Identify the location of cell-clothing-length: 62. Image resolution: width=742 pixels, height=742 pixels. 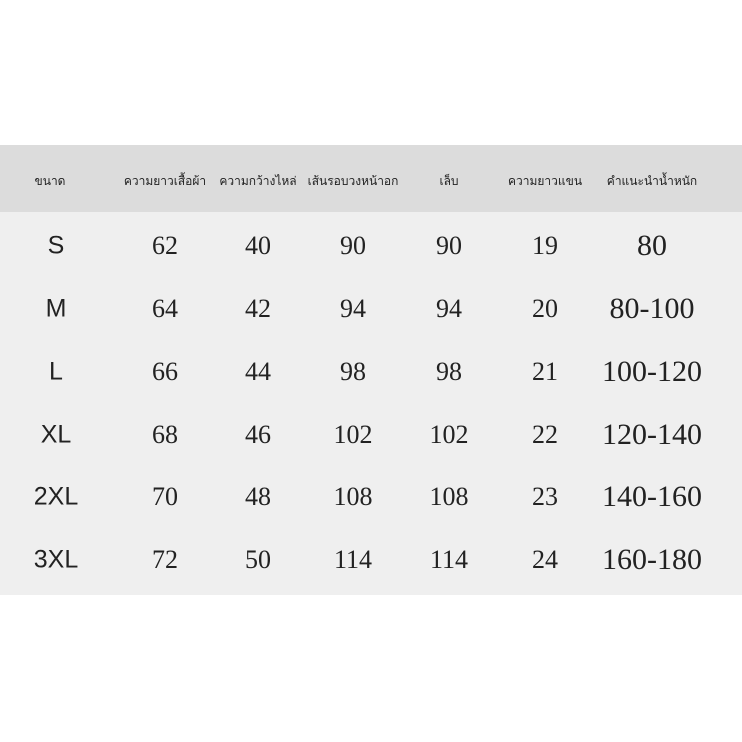
(165, 245).